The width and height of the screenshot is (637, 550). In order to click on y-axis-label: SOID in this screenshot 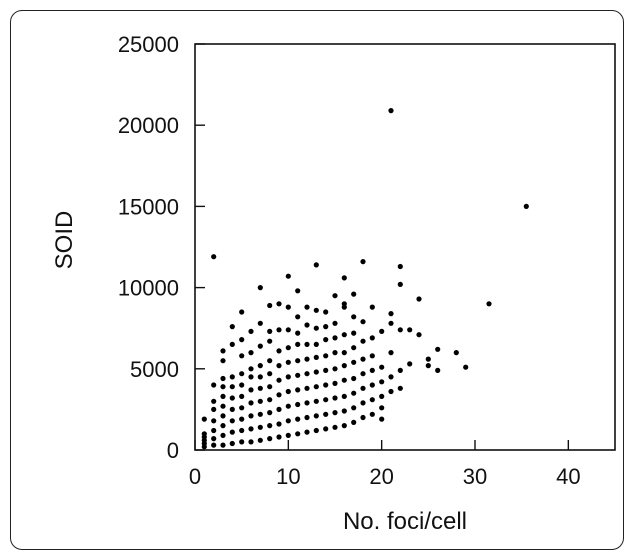, I will do `click(64, 240)`.